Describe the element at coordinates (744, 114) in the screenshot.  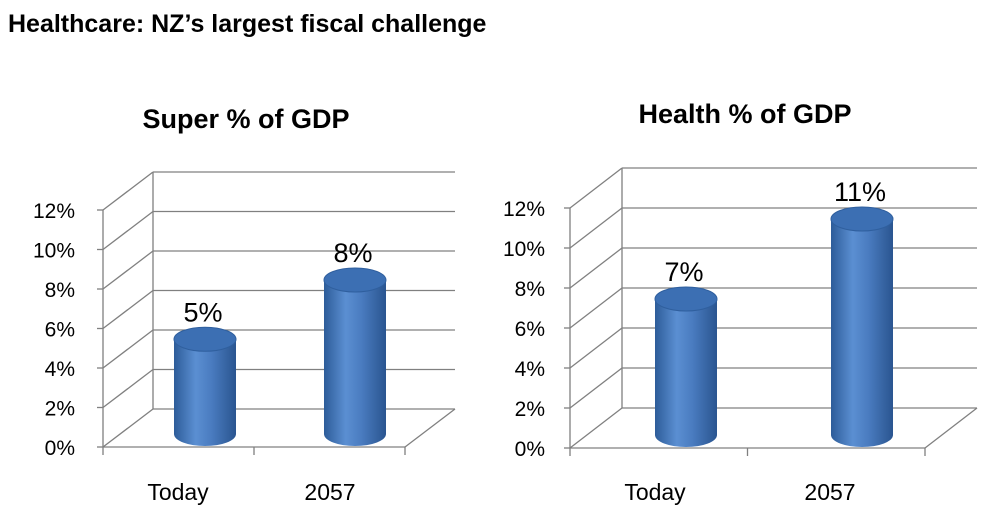
I see `chart-title: Health % of GDP` at that location.